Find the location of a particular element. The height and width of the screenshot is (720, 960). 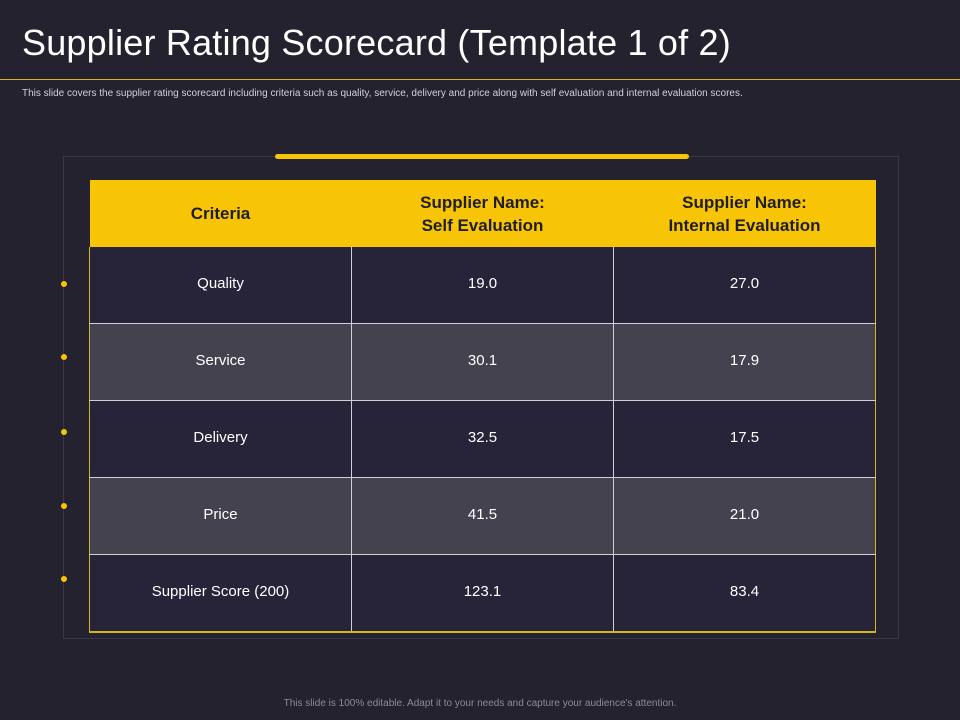

header-internal-line1: Supplier Name: is located at coordinates (744, 202).